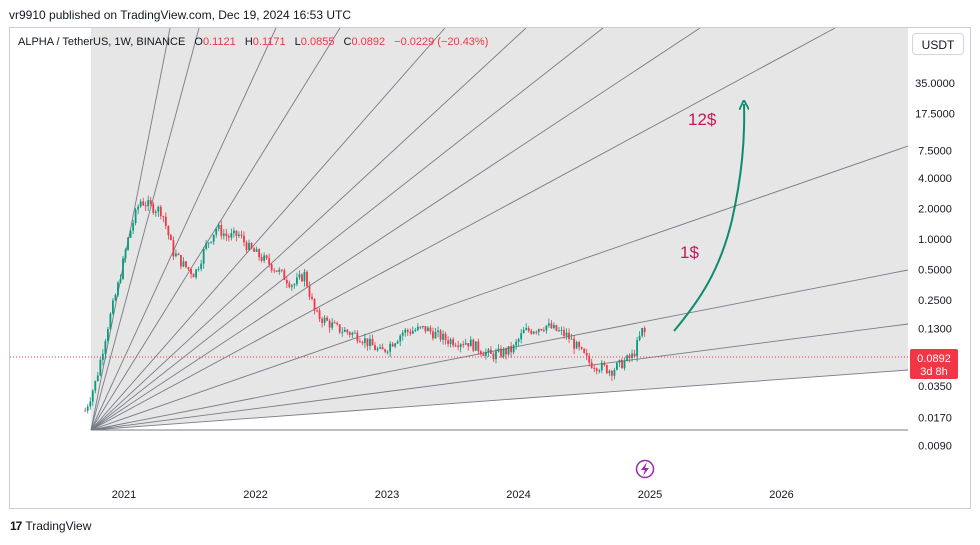 The height and width of the screenshot is (545, 980). What do you see at coordinates (935, 447) in the screenshot?
I see `y-tick-label: 0.0090` at bounding box center [935, 447].